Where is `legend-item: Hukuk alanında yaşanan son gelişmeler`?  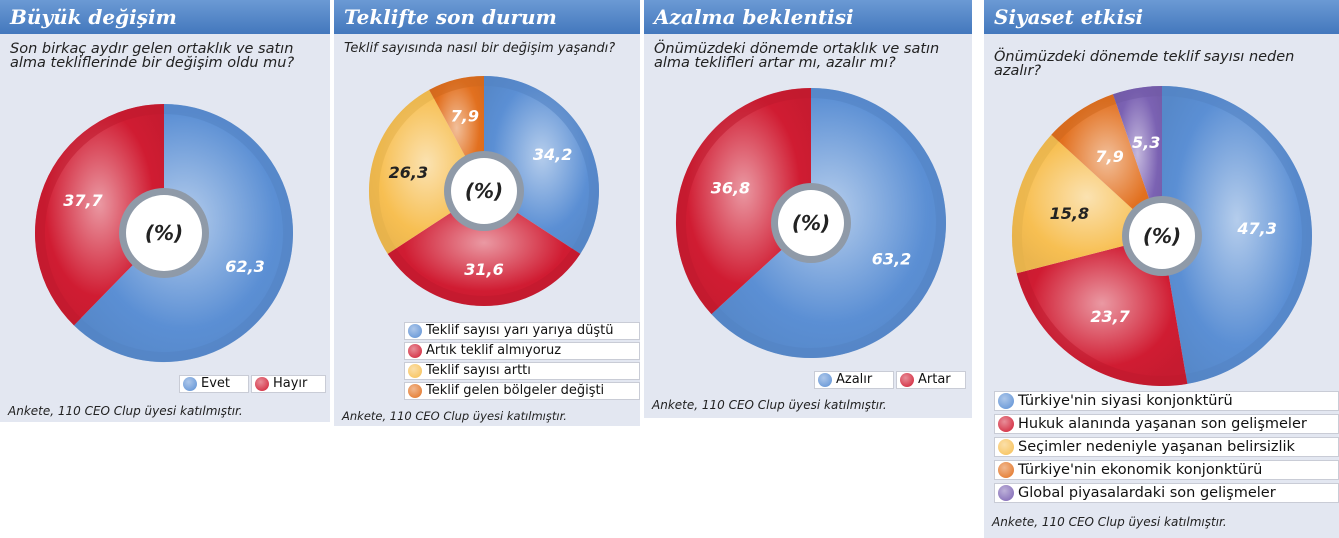 legend-item: Hukuk alanında yaşanan son gelişmeler is located at coordinates (1166, 424).